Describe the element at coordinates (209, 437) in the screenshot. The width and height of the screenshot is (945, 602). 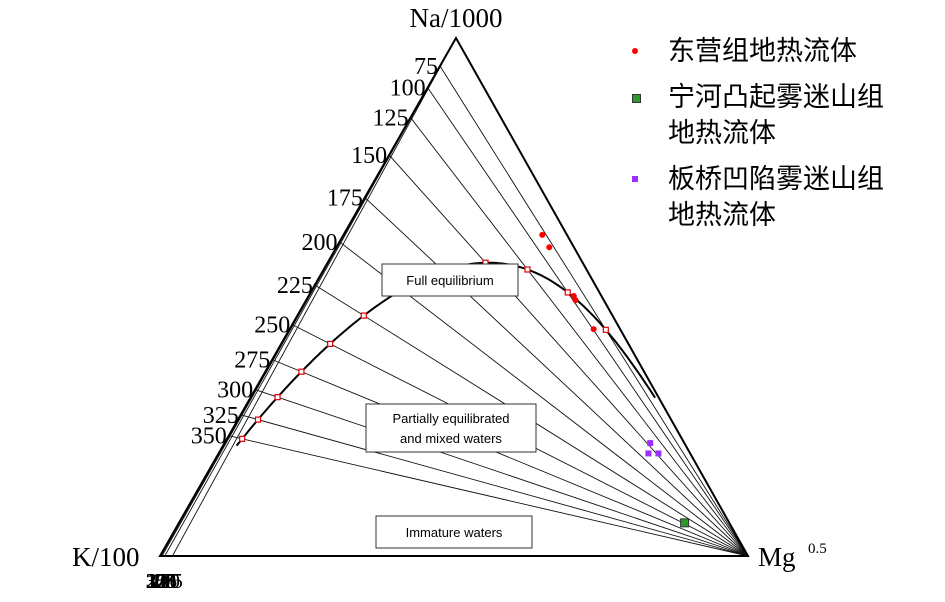
I see `left-tick-label-350: 350` at that location.